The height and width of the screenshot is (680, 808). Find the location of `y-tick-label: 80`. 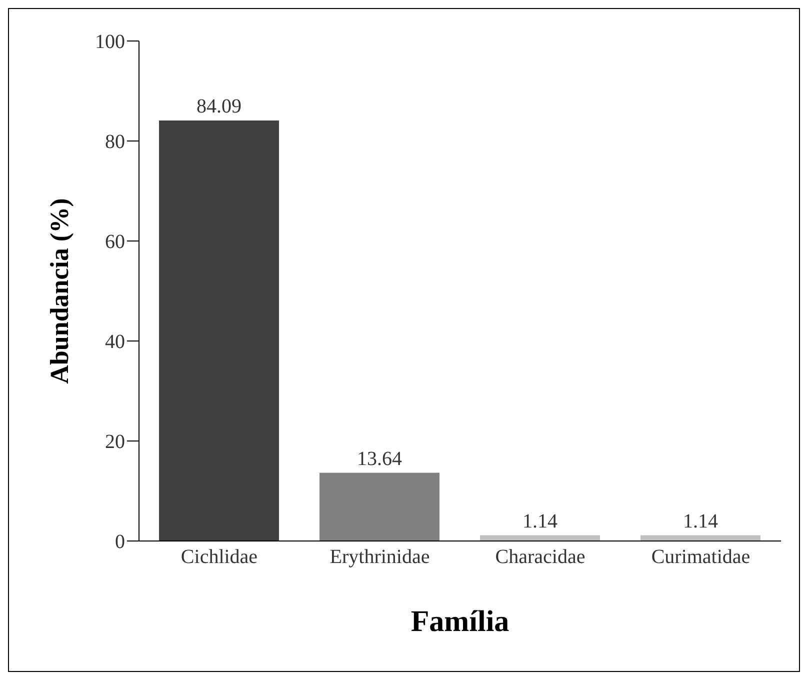

y-tick-label: 80 is located at coordinates (115, 142).